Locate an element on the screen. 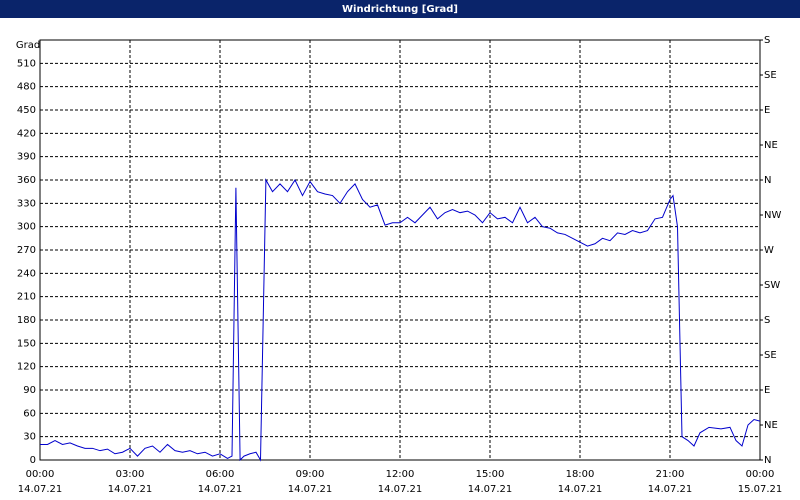  x-tick-label: 06:00 is located at coordinates (220, 474).